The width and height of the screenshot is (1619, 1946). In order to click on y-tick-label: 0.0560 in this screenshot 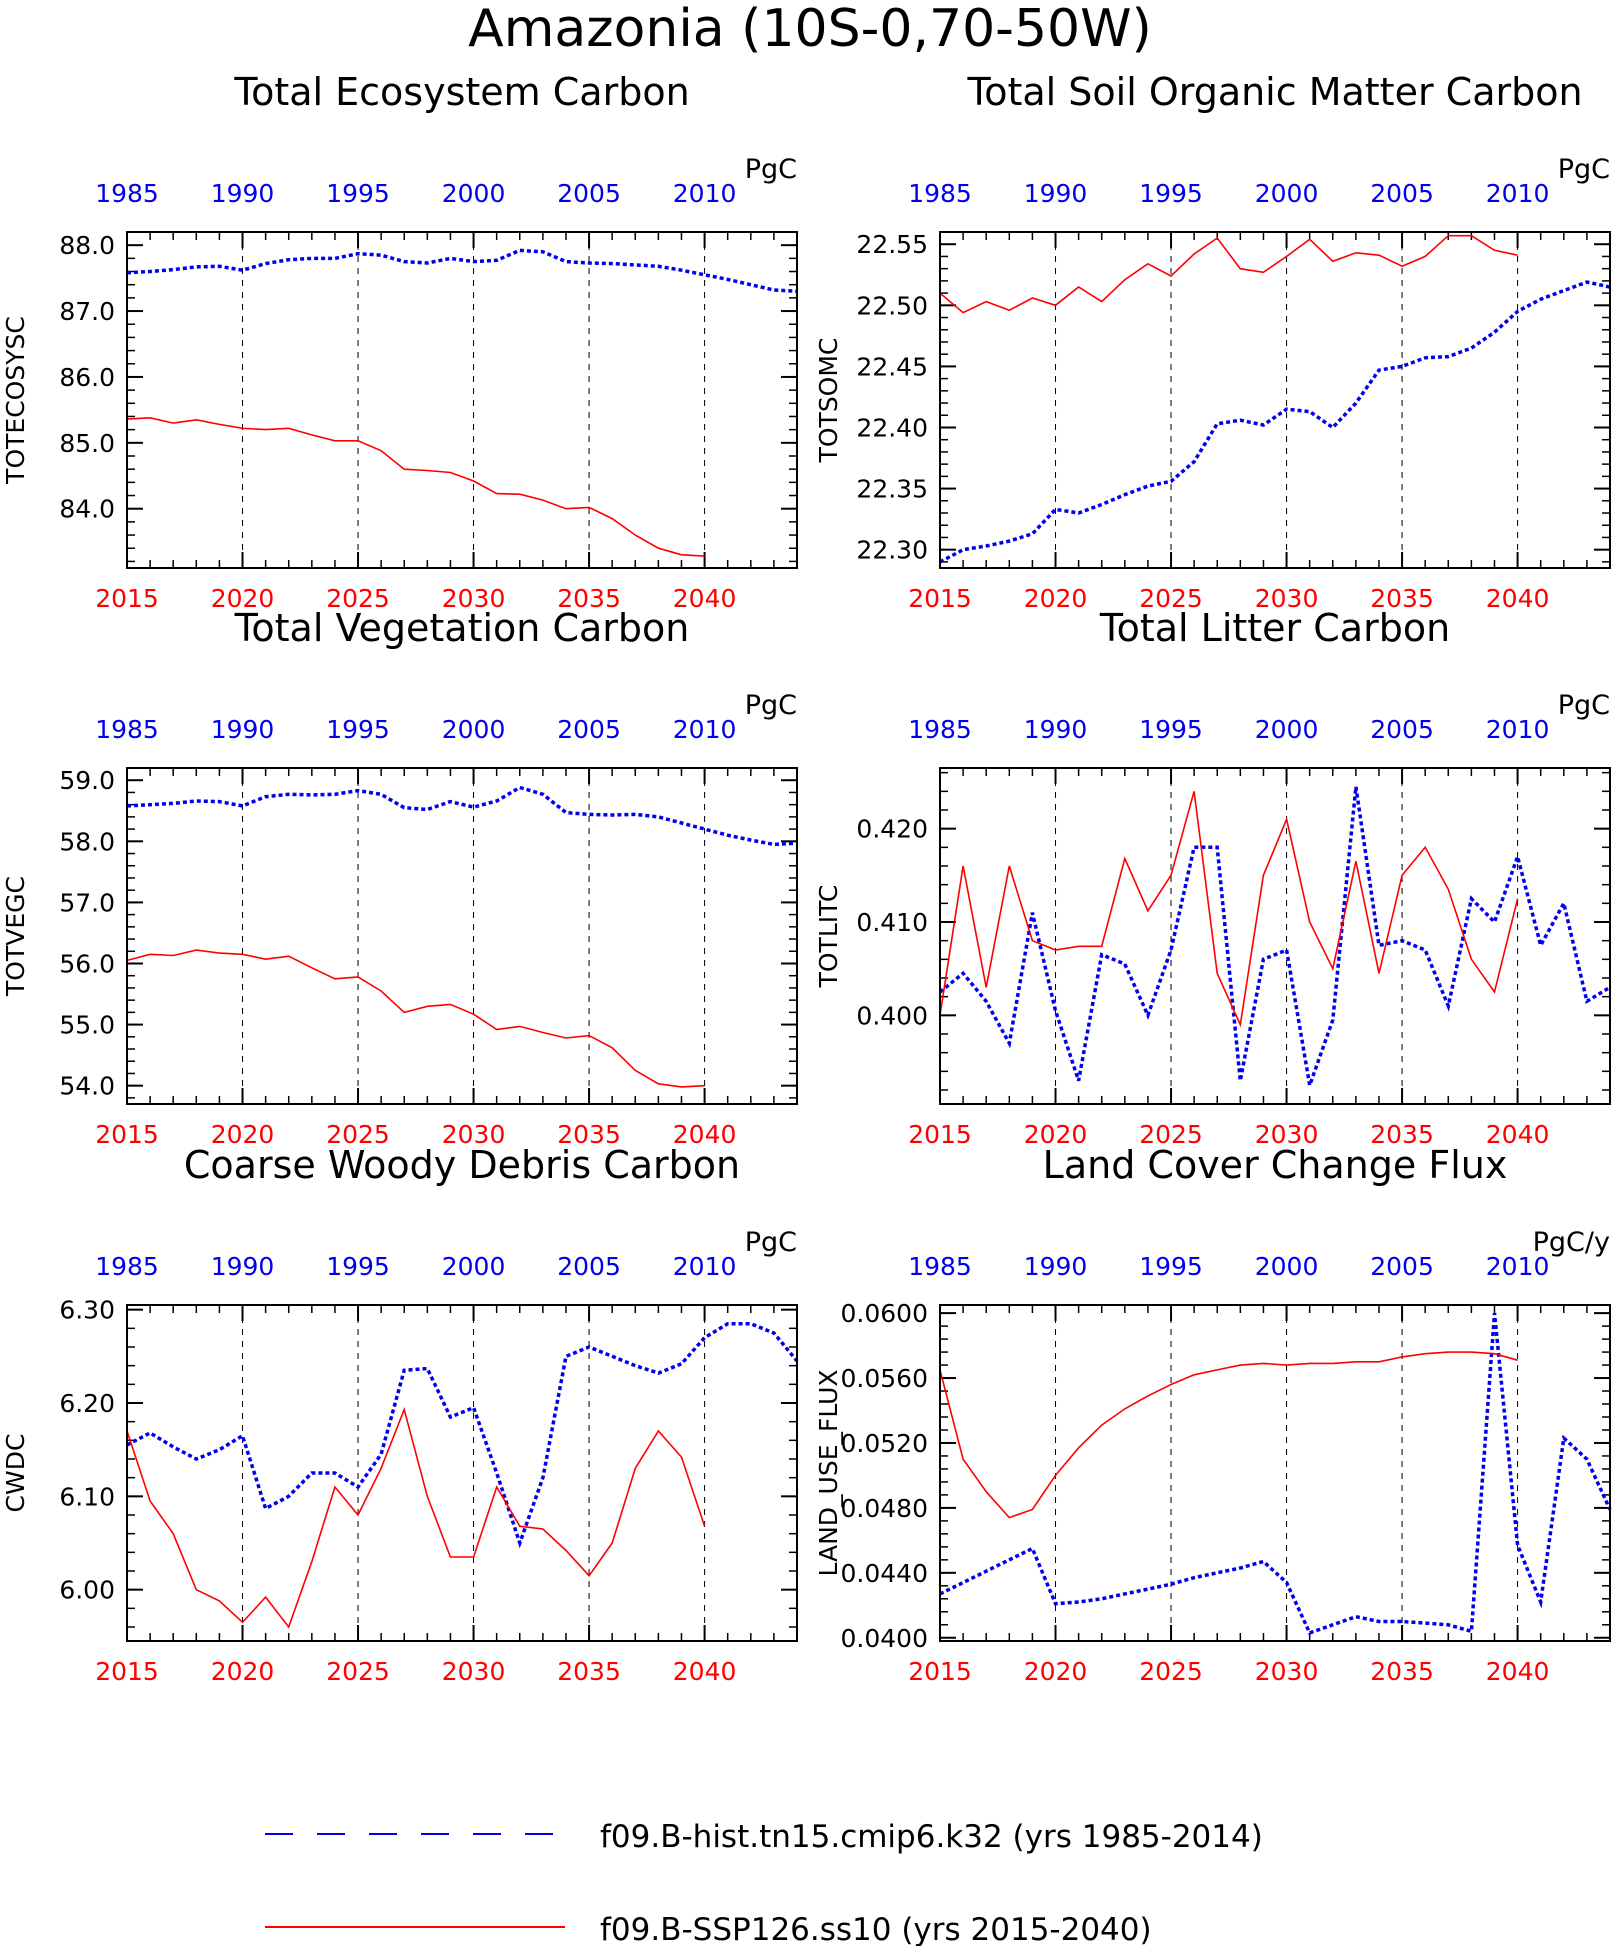, I will do `click(884, 1378)`.